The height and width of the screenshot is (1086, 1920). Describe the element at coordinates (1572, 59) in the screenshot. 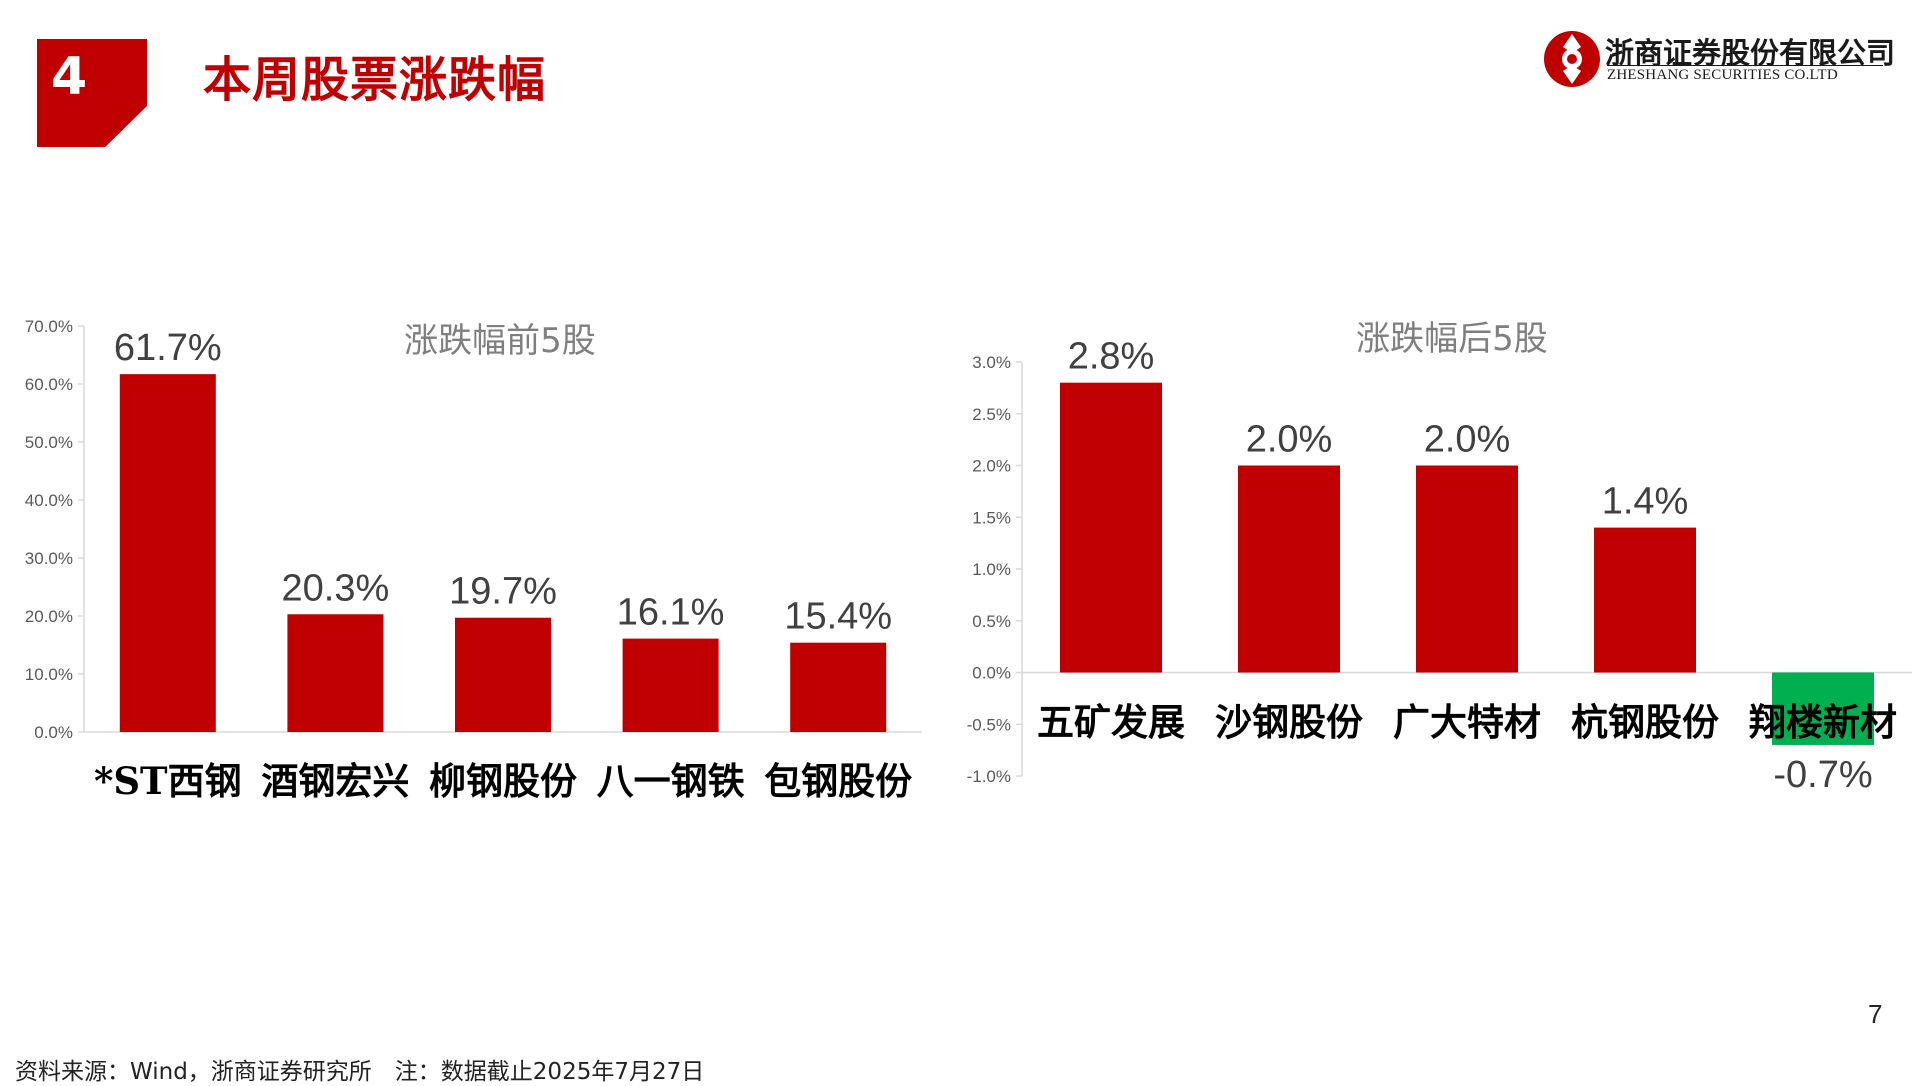

I see `zheshang-logo-icon` at that location.